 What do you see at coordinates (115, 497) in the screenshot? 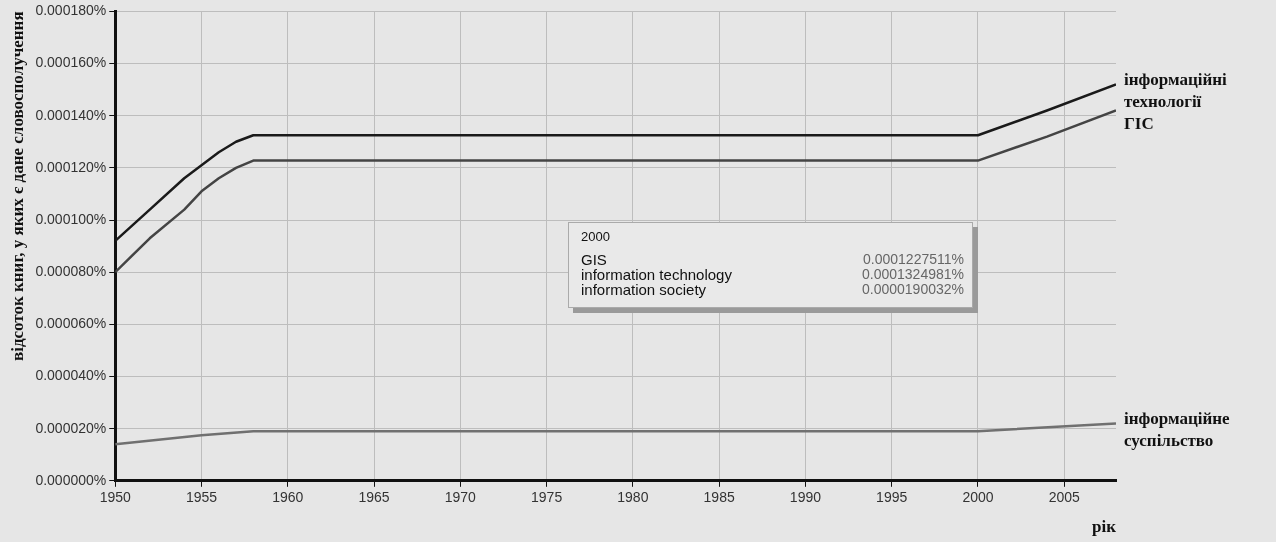
I see `x-tick-label: 1950` at bounding box center [115, 497].